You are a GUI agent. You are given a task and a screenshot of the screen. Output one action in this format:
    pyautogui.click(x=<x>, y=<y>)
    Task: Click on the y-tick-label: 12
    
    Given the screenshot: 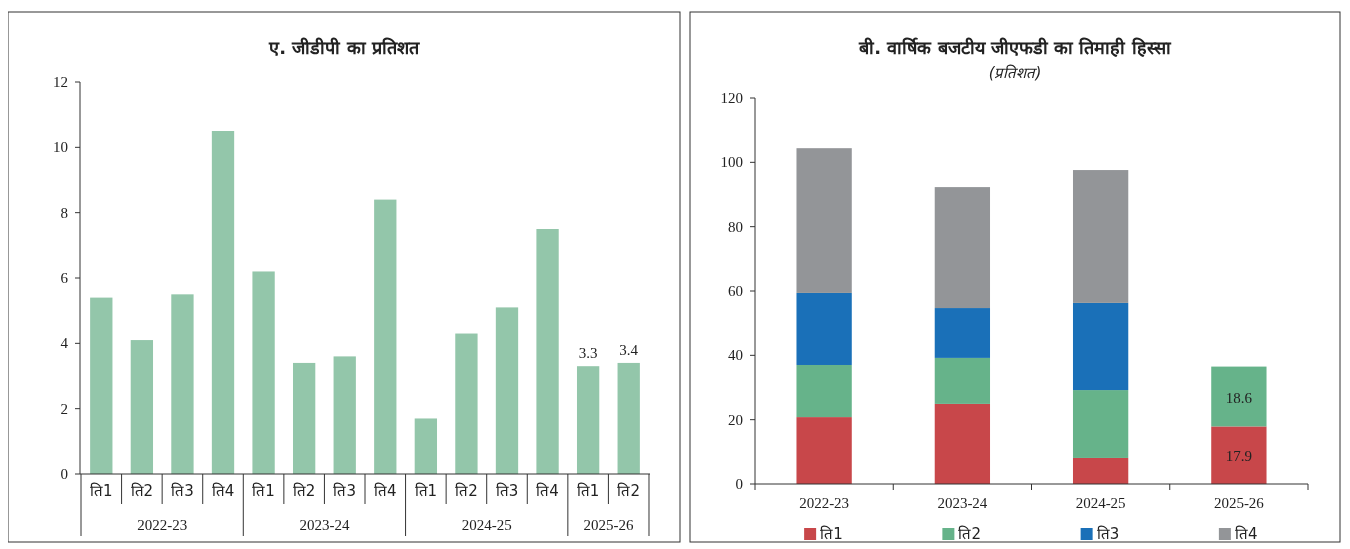 What is the action you would take?
    pyautogui.click(x=60, y=82)
    